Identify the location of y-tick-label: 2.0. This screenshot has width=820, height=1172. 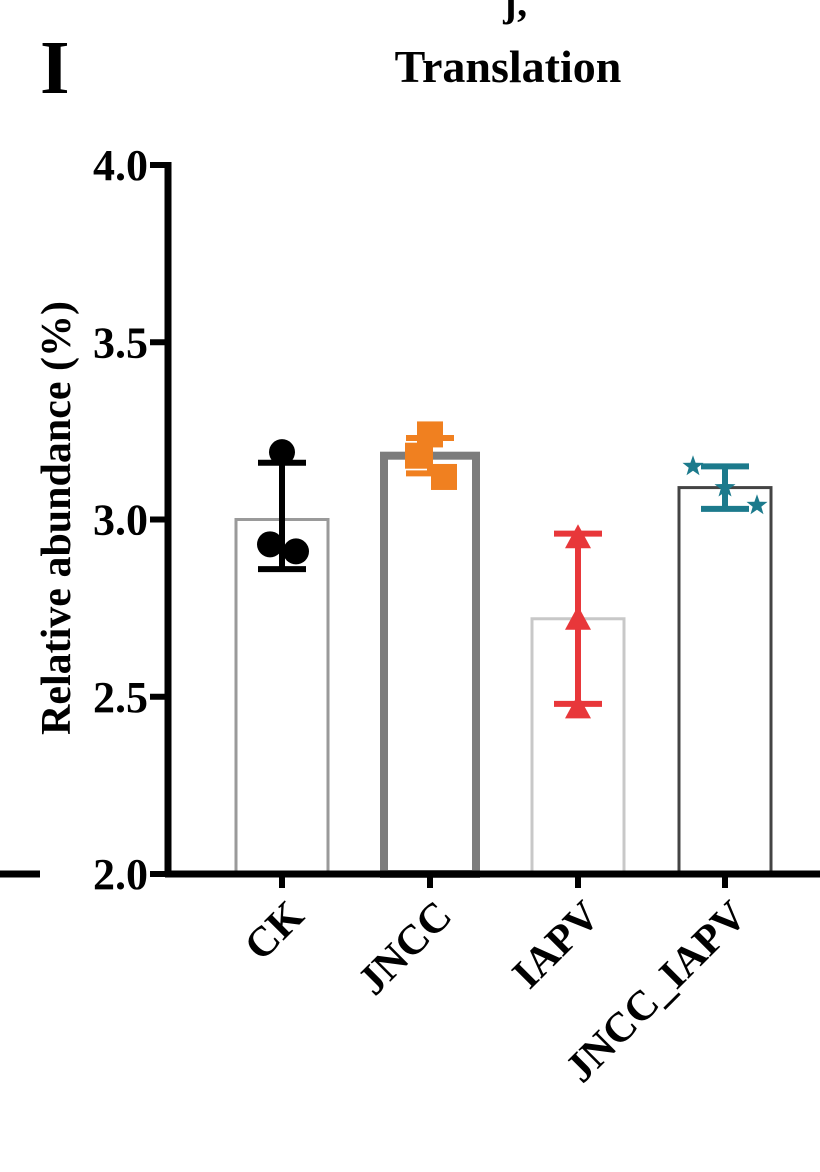
(120, 874).